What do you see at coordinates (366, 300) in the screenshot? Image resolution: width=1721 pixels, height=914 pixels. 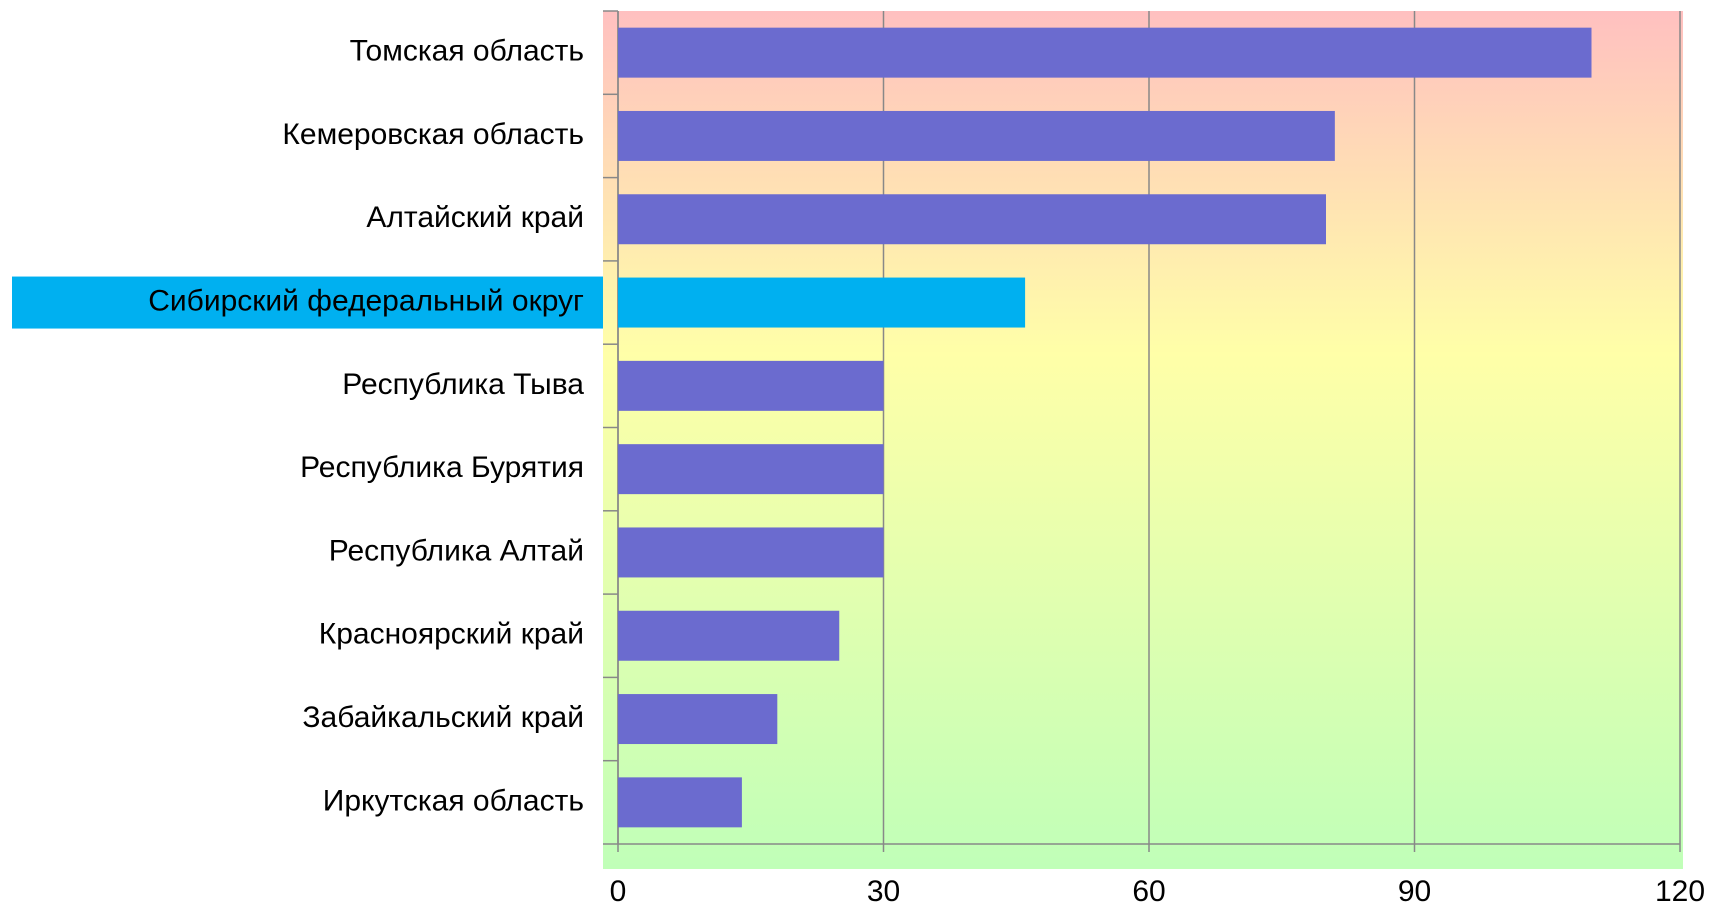 I see `y-tick-label: Сибирский федеральный округ` at bounding box center [366, 300].